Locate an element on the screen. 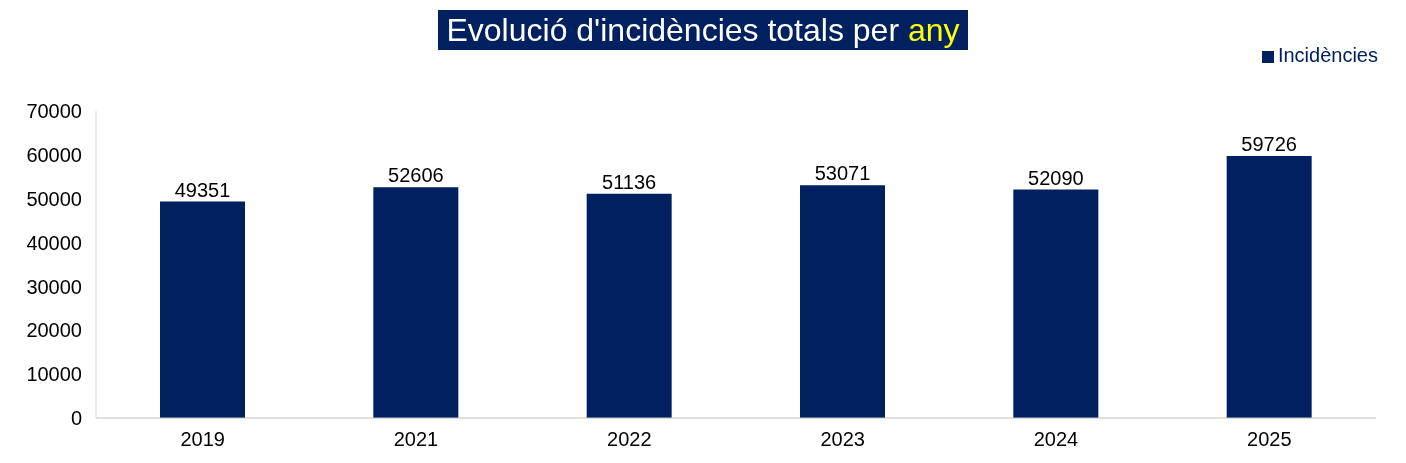  y-tick-label: 0 is located at coordinates (76, 418).